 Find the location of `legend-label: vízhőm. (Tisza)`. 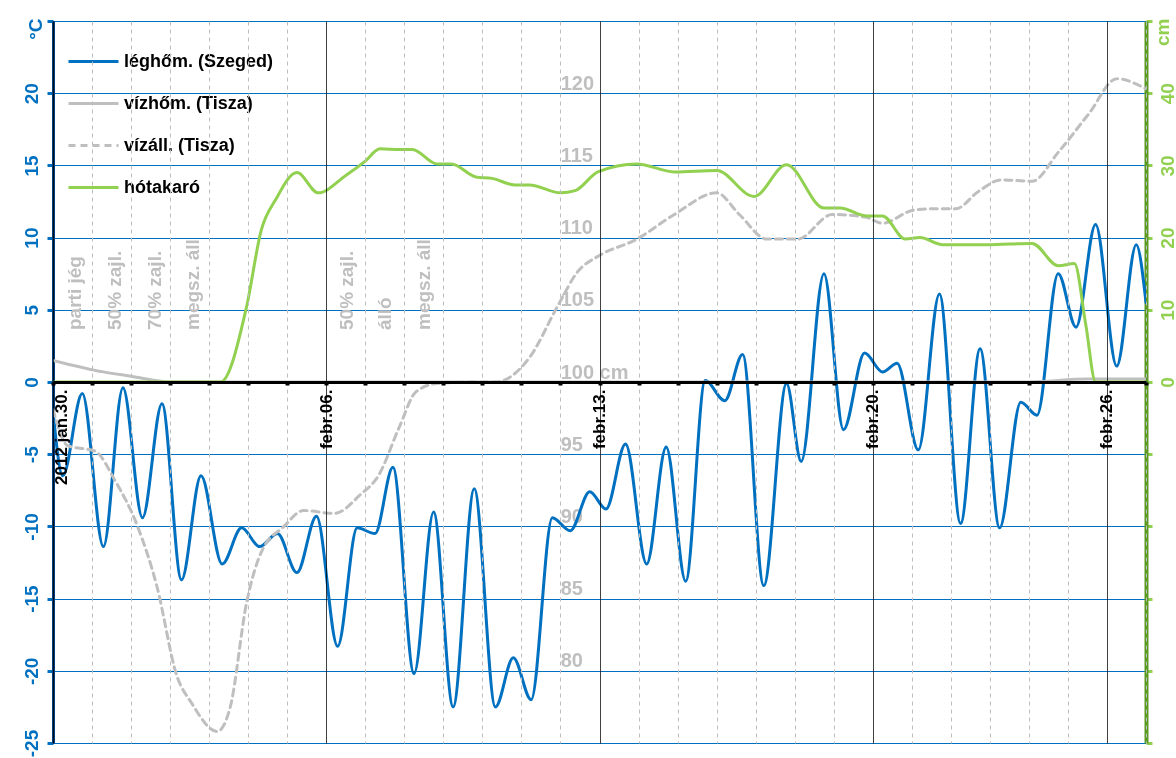

legend-label: vízhőm. (Tisza) is located at coordinates (188, 102).